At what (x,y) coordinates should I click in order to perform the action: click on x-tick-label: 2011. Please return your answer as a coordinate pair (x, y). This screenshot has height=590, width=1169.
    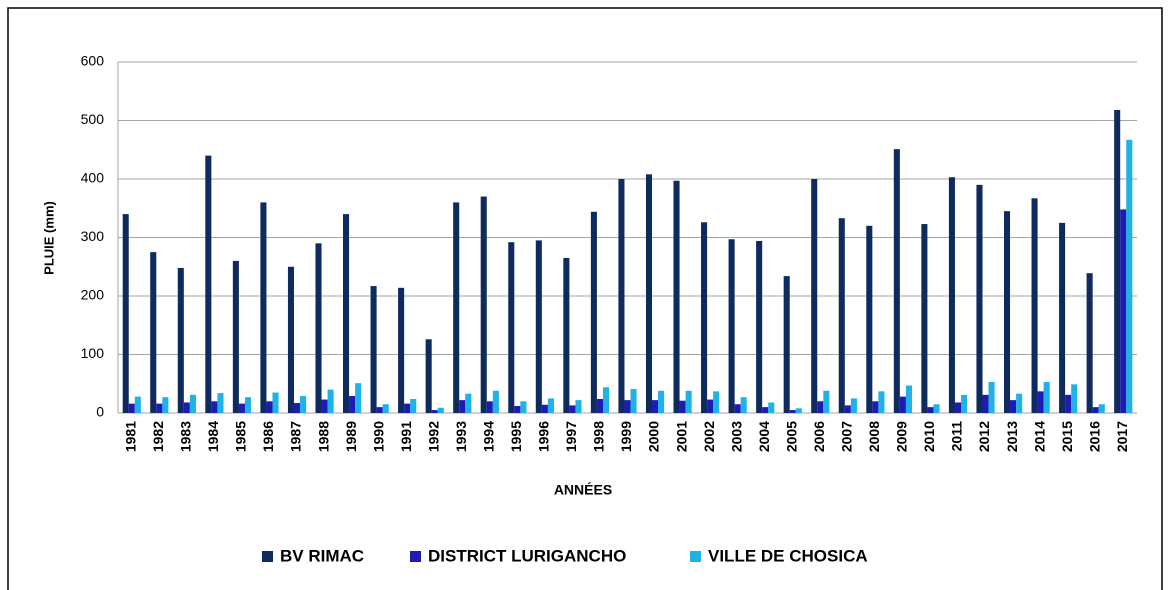
    Looking at the image, I should click on (957, 436).